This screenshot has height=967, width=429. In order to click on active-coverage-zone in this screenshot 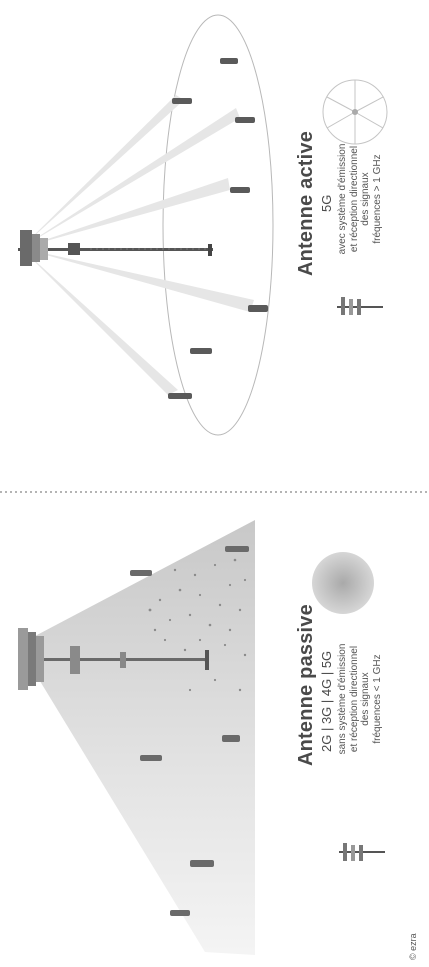, I will do `click(218, 225)`.